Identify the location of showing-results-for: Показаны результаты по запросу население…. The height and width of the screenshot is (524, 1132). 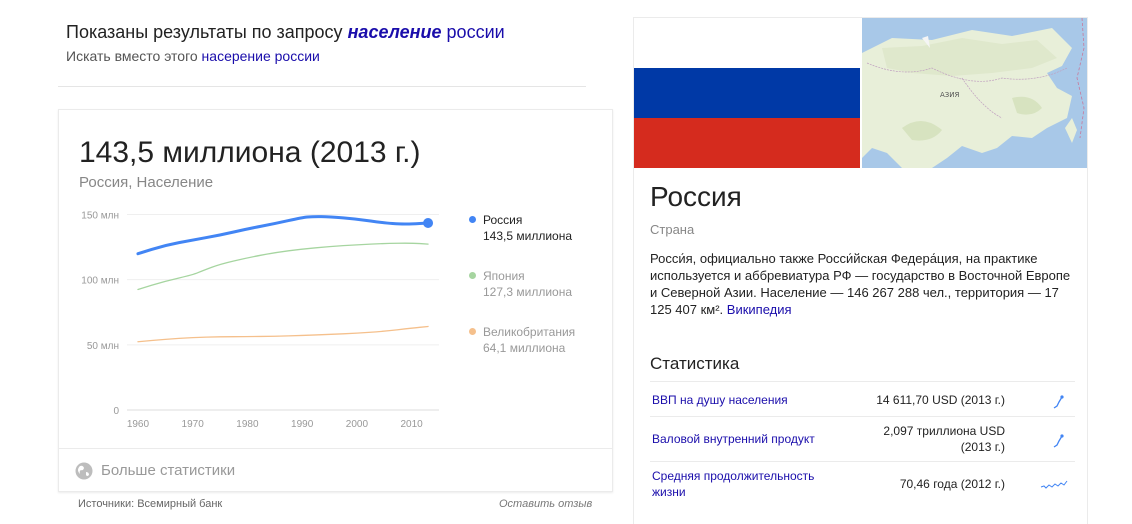
(326, 32).